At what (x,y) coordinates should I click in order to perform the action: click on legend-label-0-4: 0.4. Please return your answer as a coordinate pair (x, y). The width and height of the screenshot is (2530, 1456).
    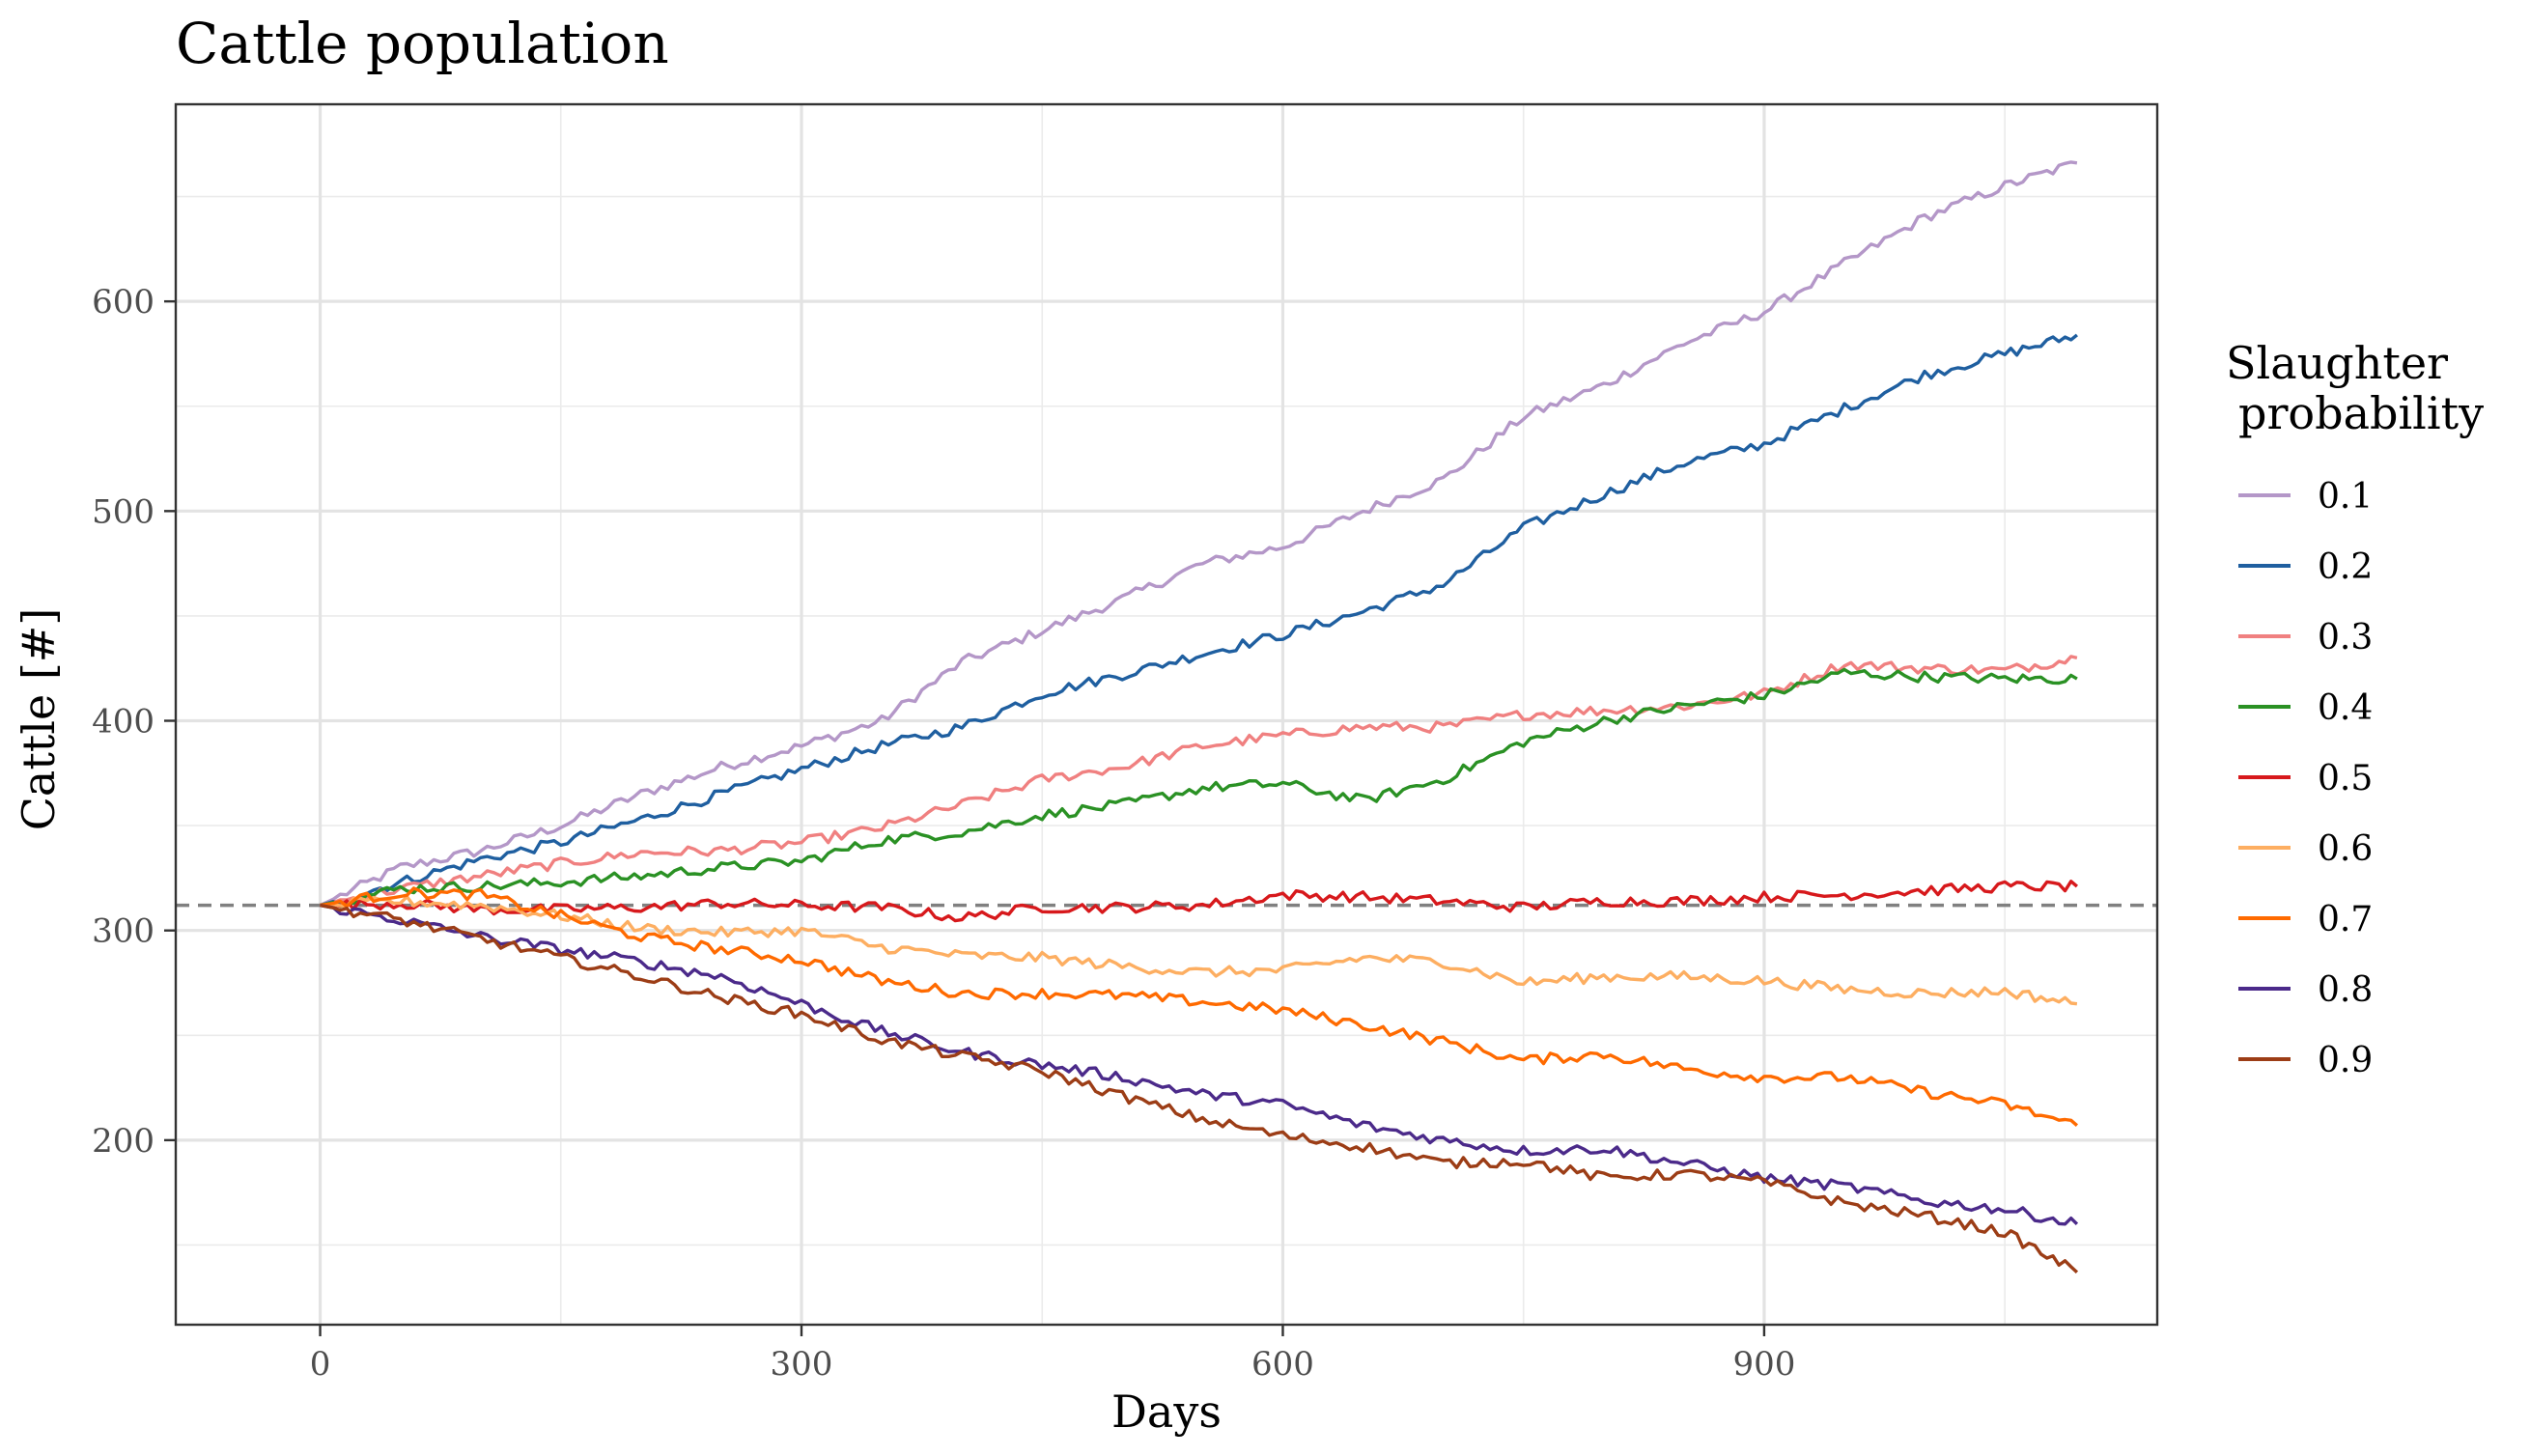
    Looking at the image, I should click on (2345, 708).